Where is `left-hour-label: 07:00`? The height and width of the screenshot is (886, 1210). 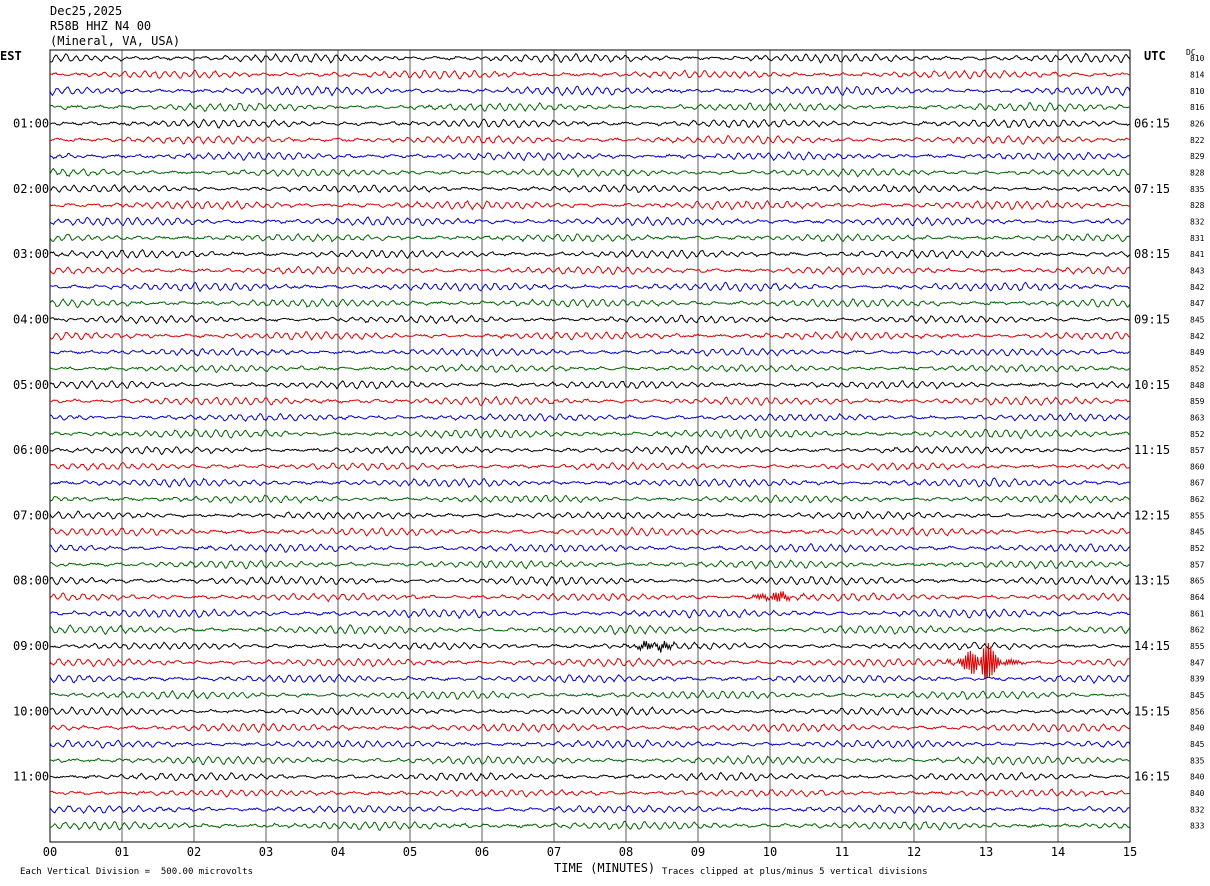
left-hour-label: 07:00 is located at coordinates (31, 515).